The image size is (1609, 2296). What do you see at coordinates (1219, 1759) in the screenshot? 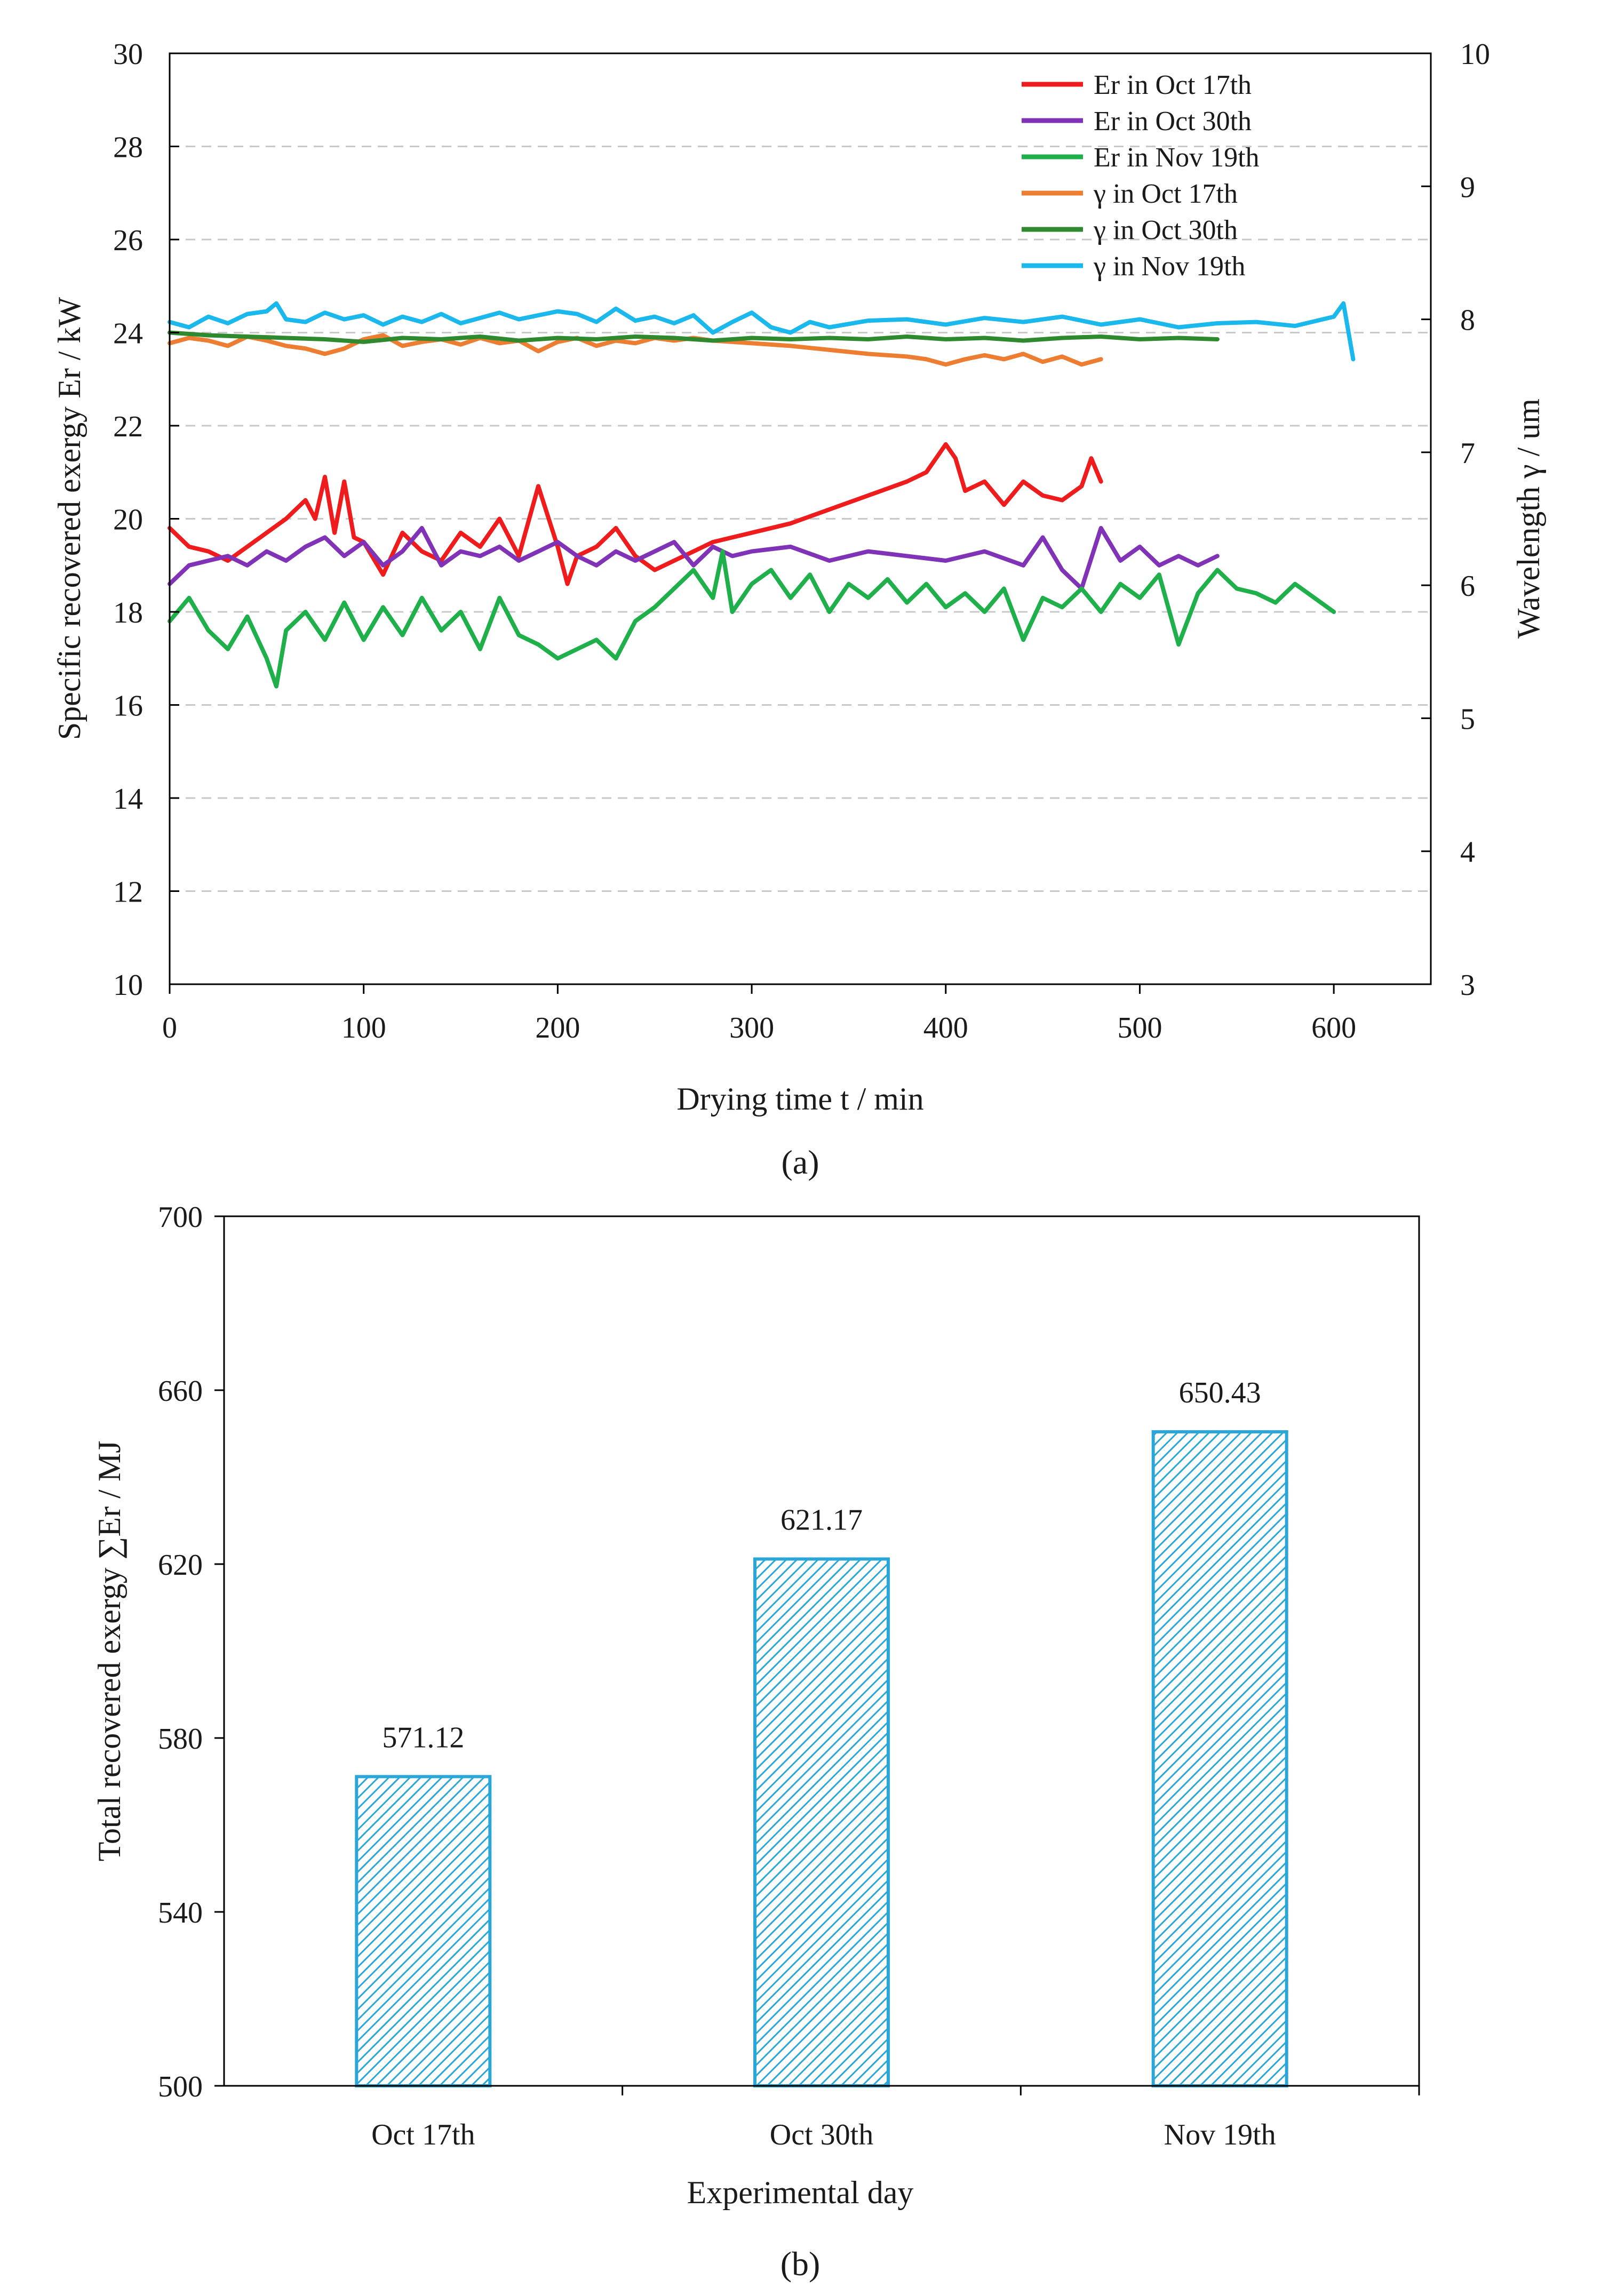
I see `b-bar-nov-19th` at bounding box center [1219, 1759].